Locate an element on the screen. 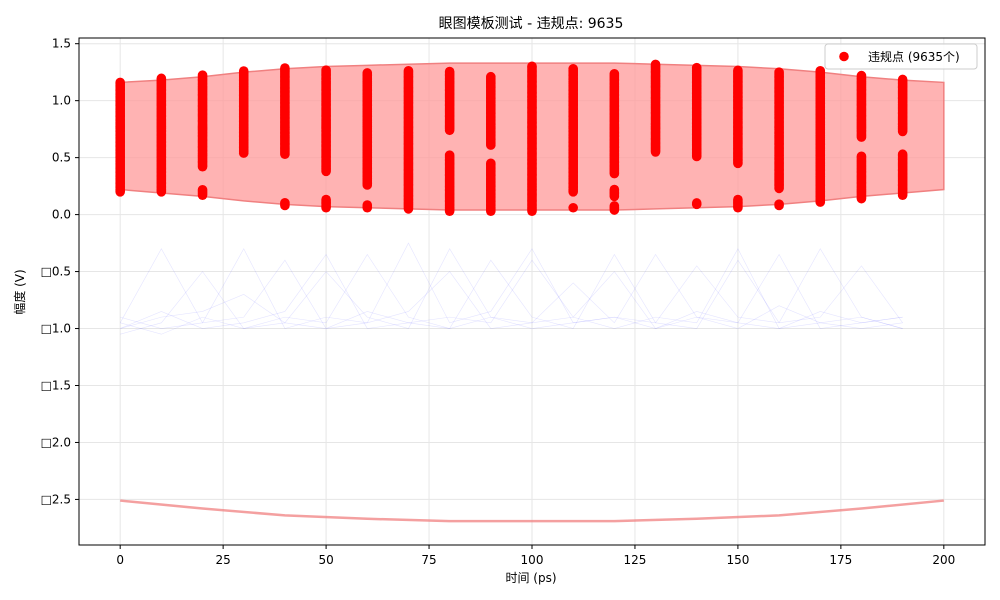  x-tick-label: 150 is located at coordinates (737, 560).